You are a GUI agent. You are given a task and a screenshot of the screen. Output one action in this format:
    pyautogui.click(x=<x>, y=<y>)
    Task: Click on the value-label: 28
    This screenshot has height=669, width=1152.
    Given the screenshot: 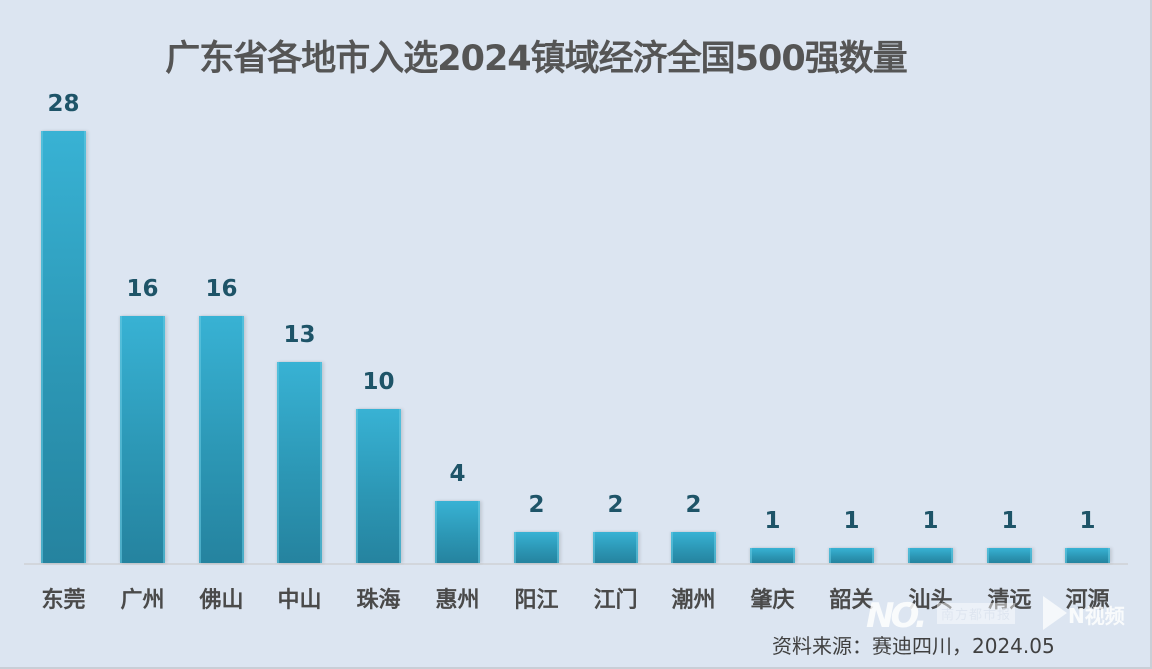 What is the action you would take?
    pyautogui.click(x=63, y=104)
    